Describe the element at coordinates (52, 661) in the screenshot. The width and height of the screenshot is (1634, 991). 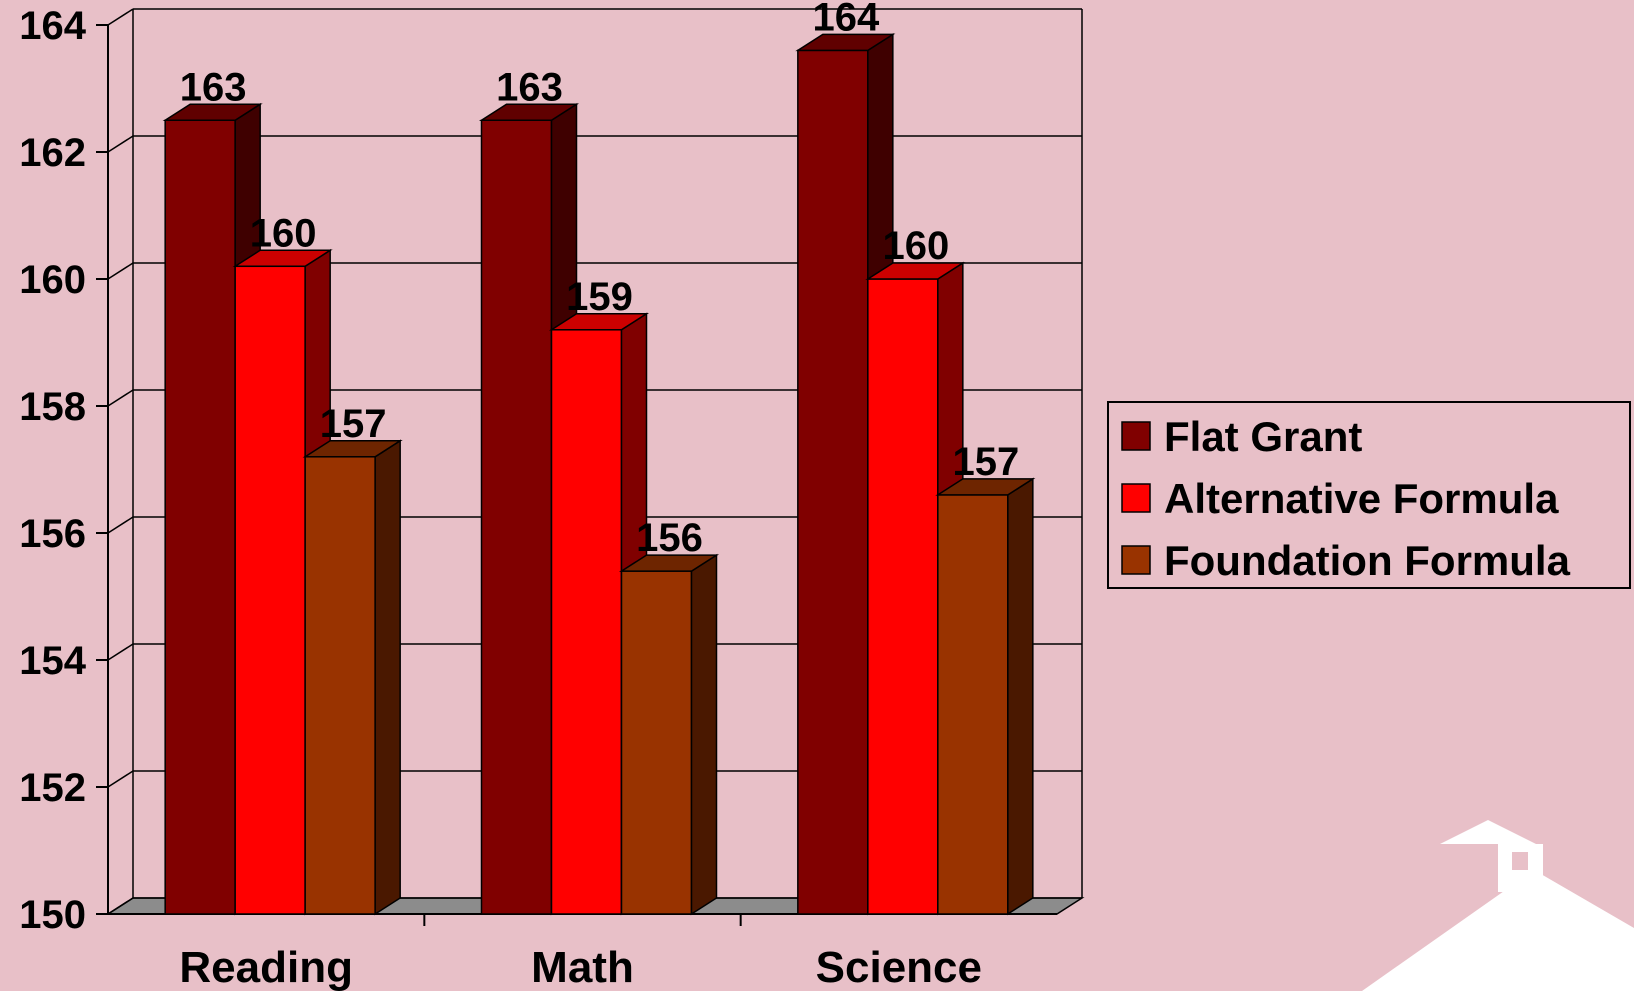
I see `y-tick-label: 154` at that location.